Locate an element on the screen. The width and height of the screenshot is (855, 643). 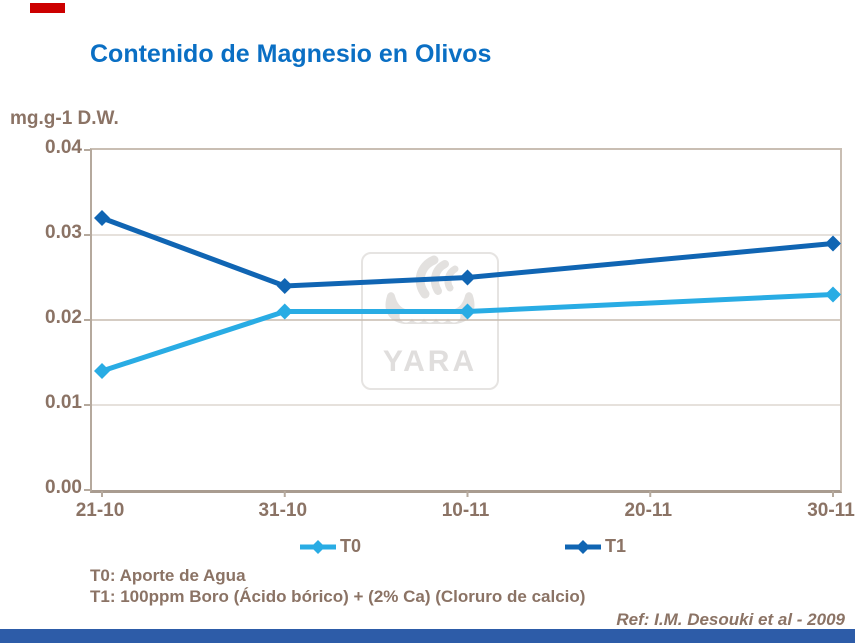
x-tick-label: 31-10 is located at coordinates (283, 510).